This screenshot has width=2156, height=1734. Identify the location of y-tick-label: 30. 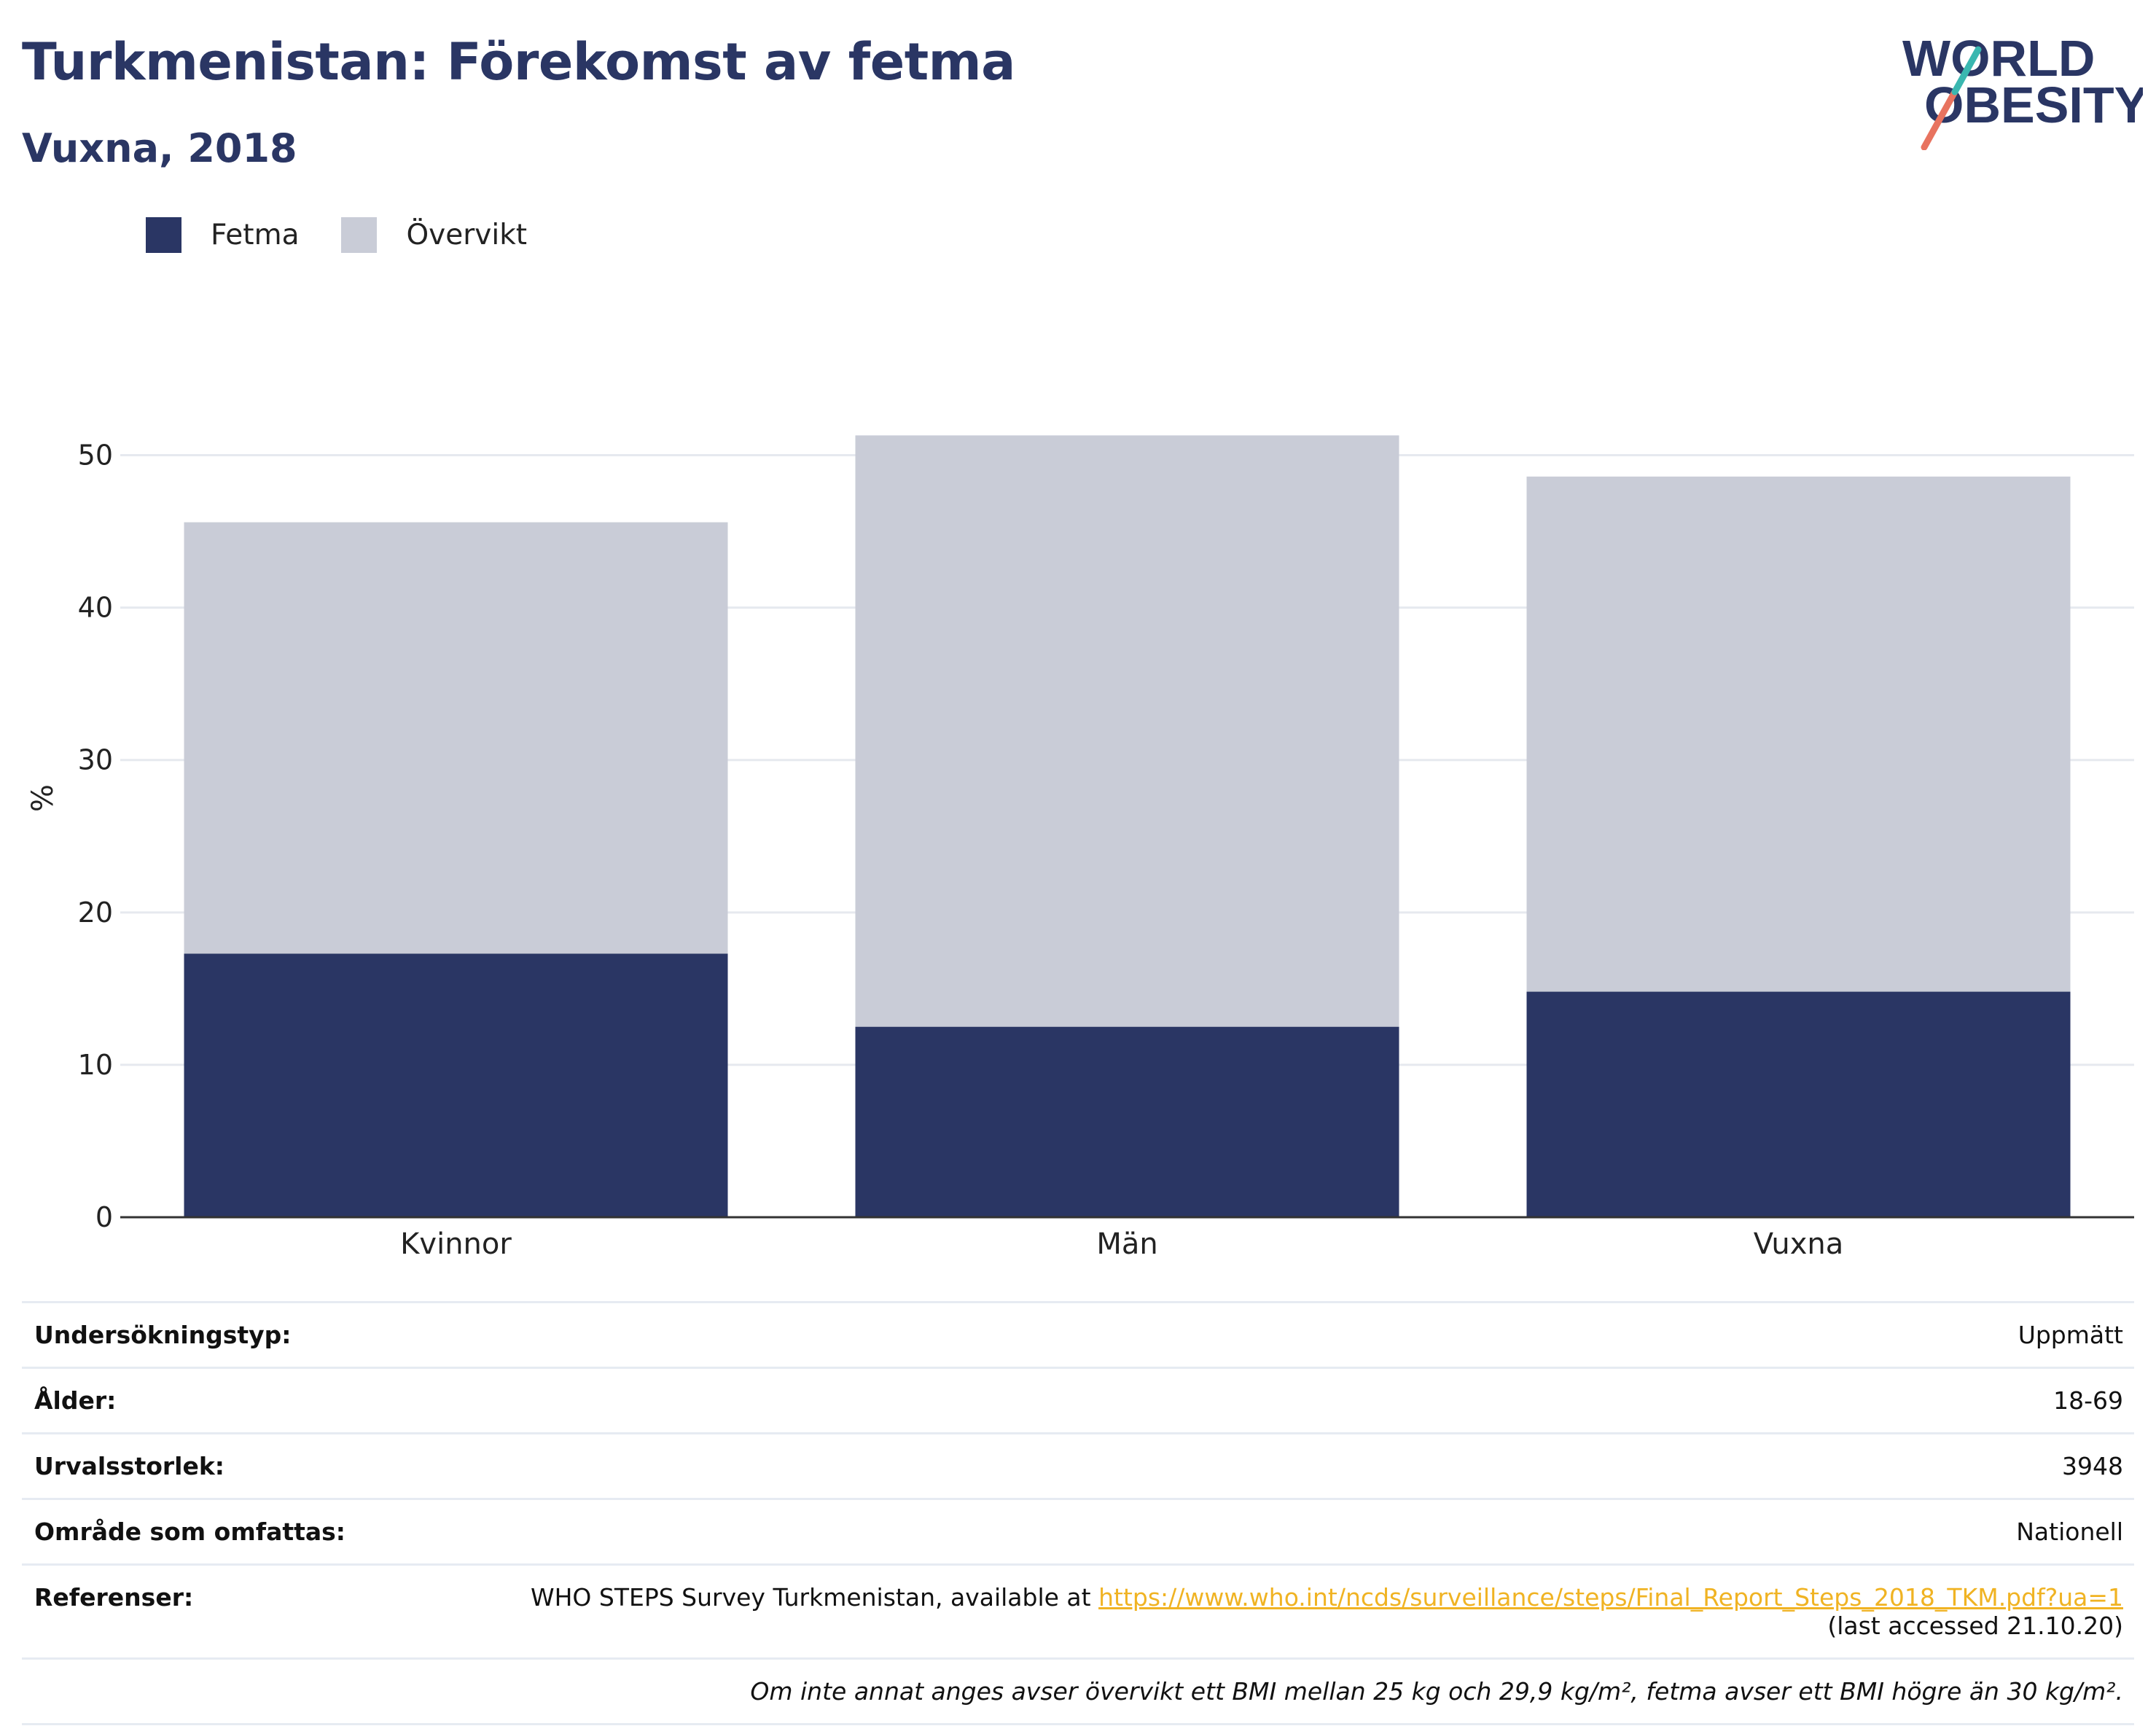
(96, 760).